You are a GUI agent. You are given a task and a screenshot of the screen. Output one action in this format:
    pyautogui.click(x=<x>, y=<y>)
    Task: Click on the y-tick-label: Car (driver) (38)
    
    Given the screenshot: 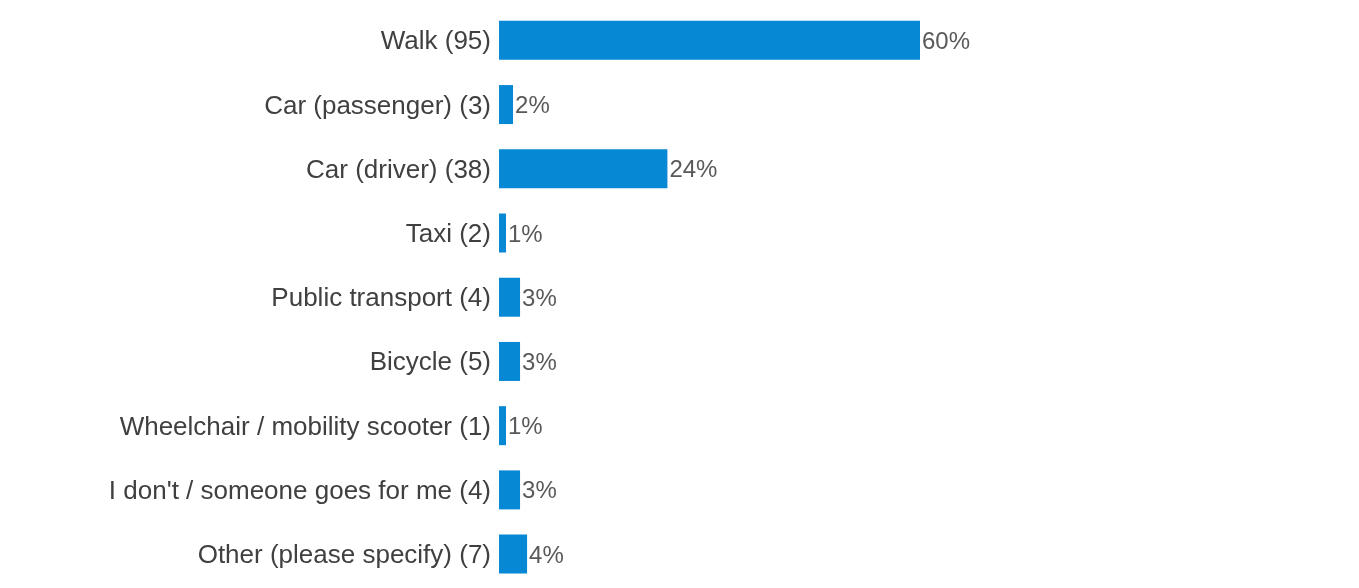 What is the action you would take?
    pyautogui.click(x=398, y=168)
    